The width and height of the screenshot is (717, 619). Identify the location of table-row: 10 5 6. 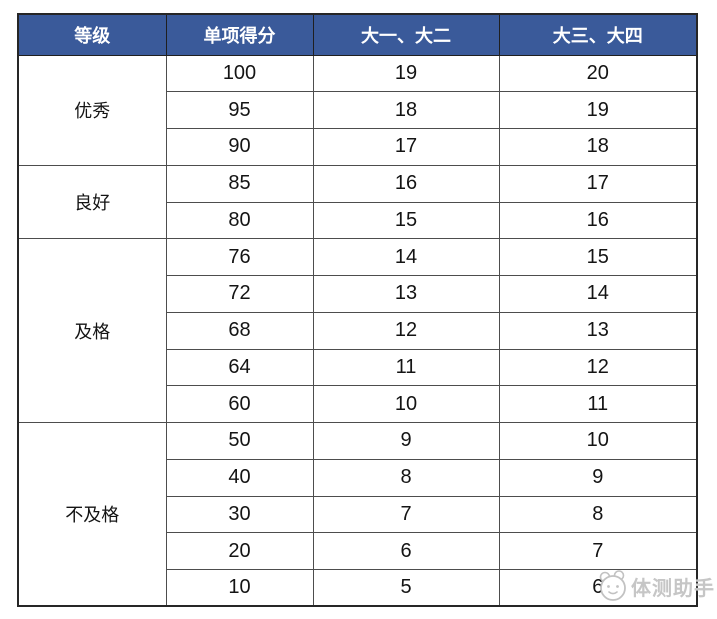
(358, 588).